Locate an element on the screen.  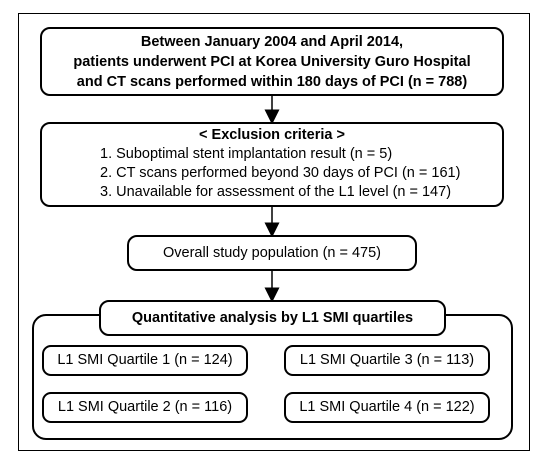
study-population-box: Overall study population (n = 475) is located at coordinates (272, 253).